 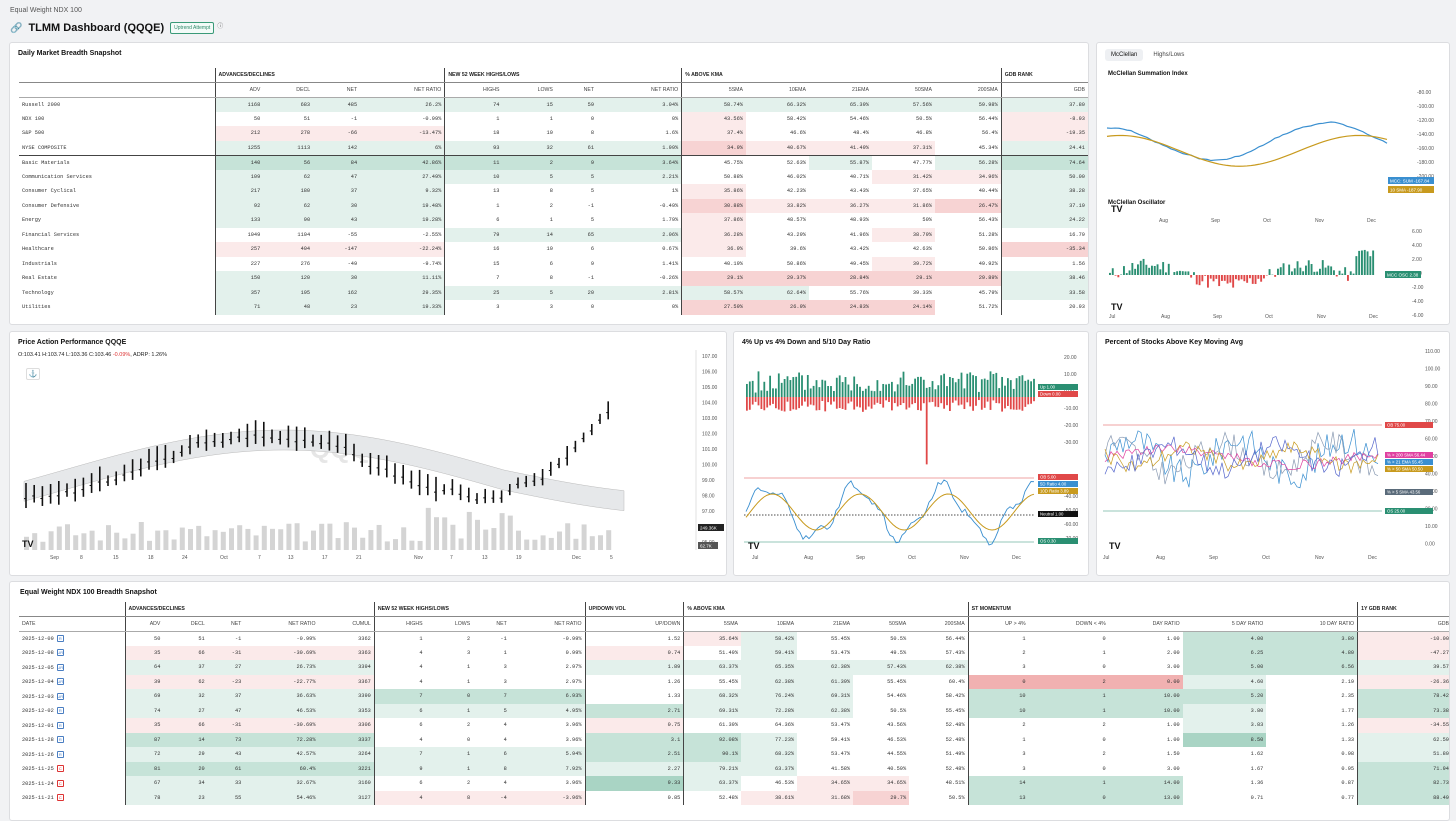 I want to click on table-cell: 52.48%, so click(x=938, y=769).